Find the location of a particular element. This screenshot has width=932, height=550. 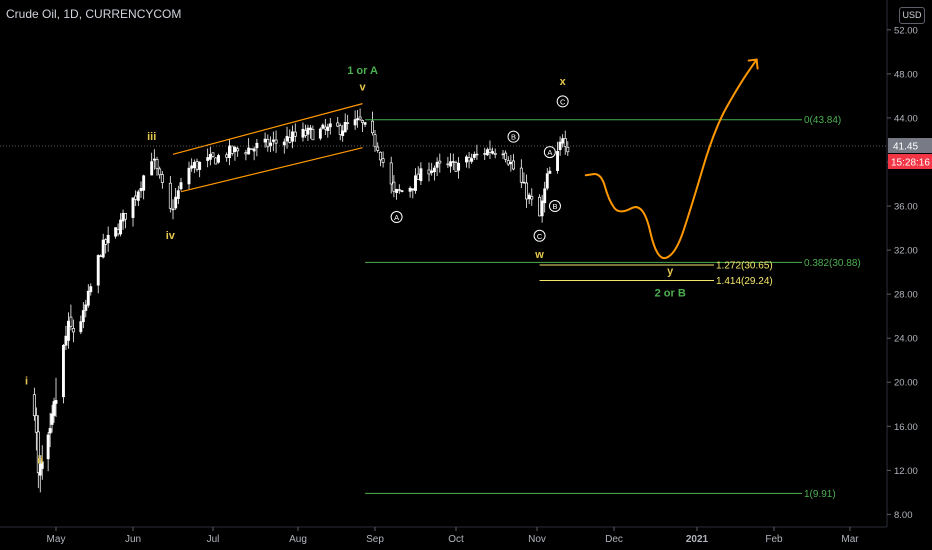

fib-level: 1.414(29.24) is located at coordinates (656, 281).